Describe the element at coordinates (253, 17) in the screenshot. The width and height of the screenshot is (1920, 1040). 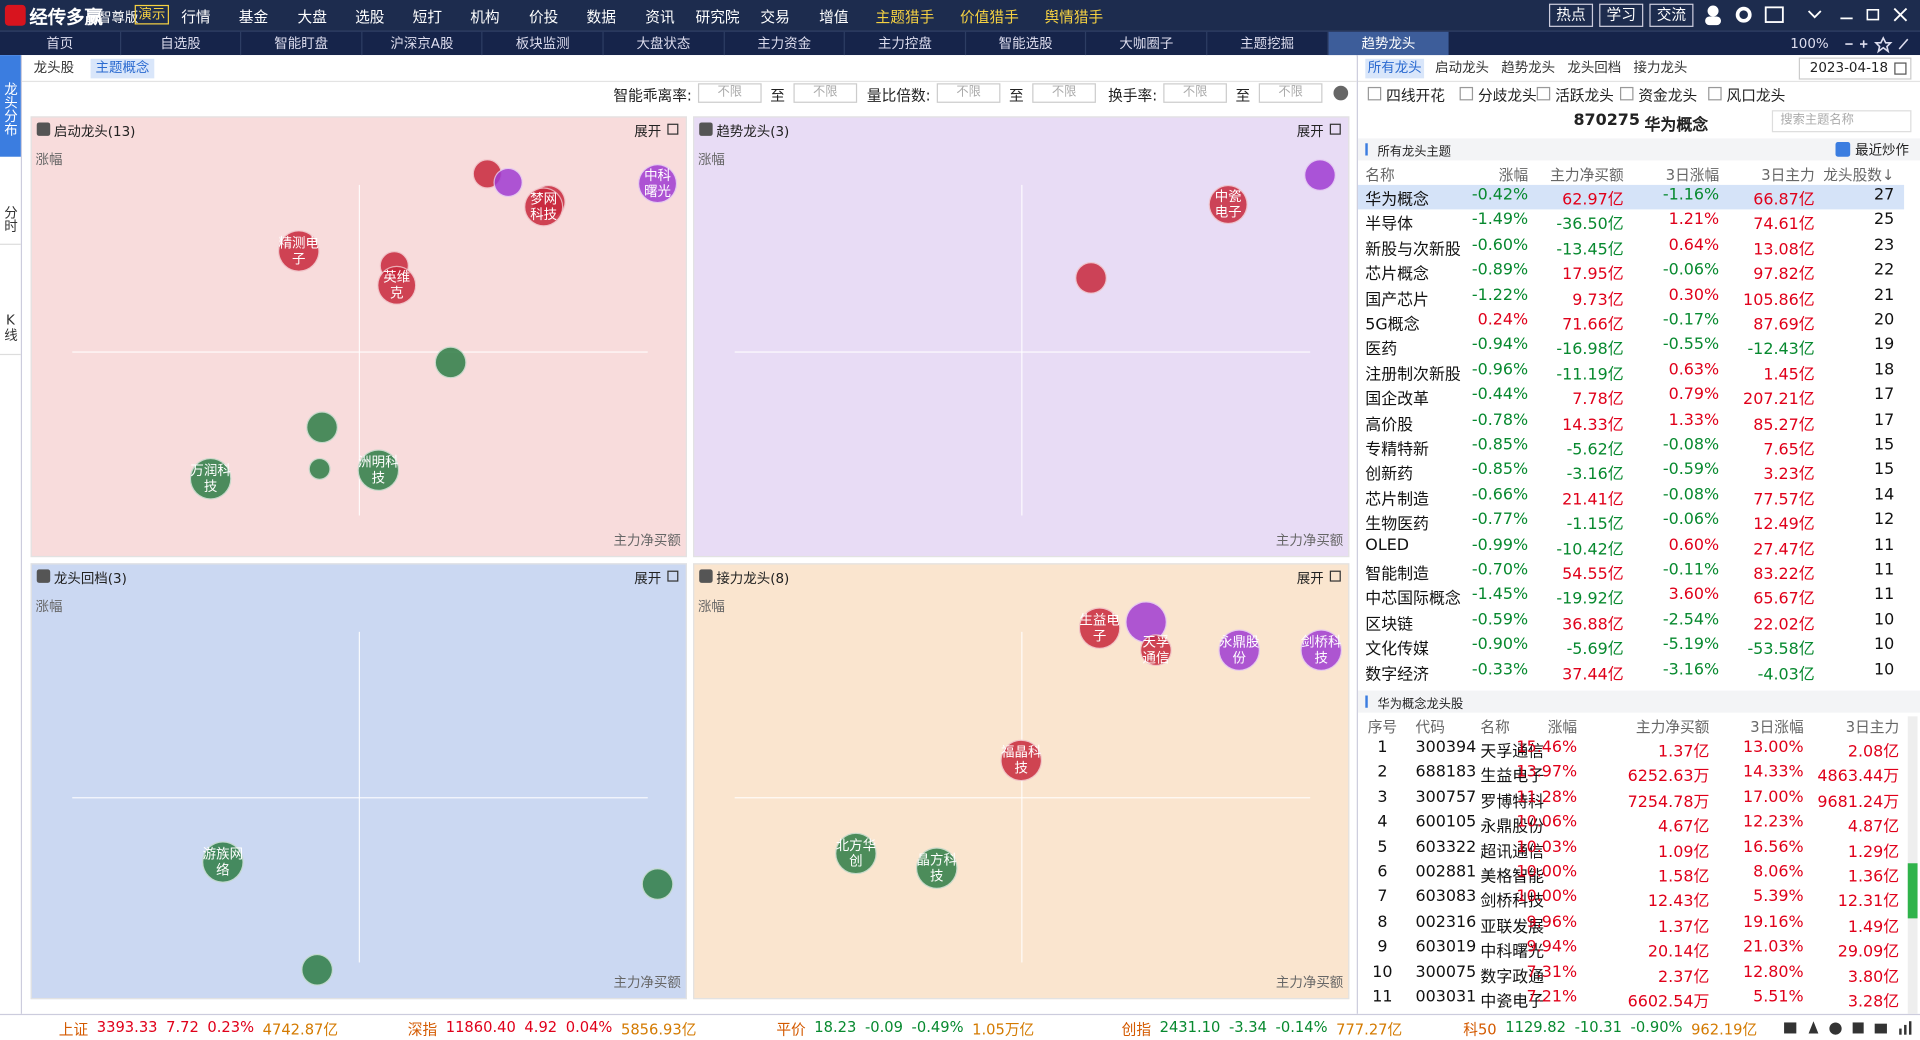
I see `menu-item: 基金` at that location.